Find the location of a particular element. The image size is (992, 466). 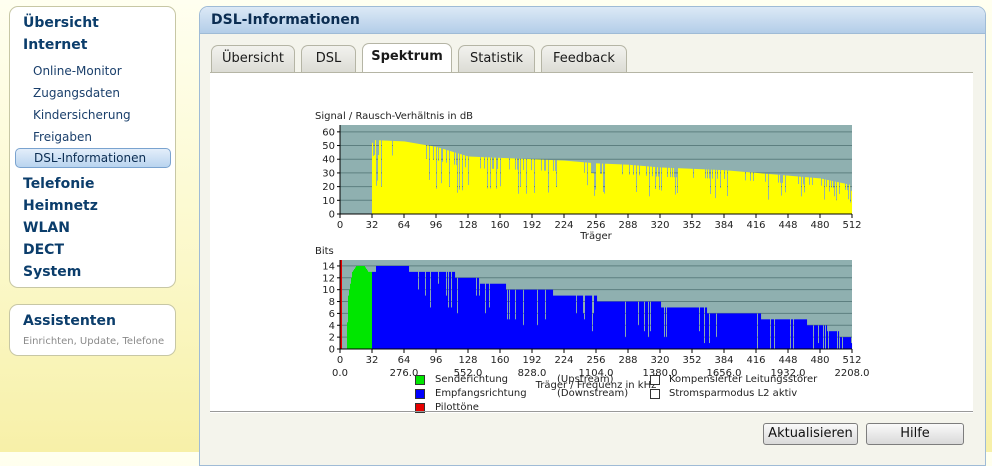

x-tick-label: 96 is located at coordinates (436, 360).